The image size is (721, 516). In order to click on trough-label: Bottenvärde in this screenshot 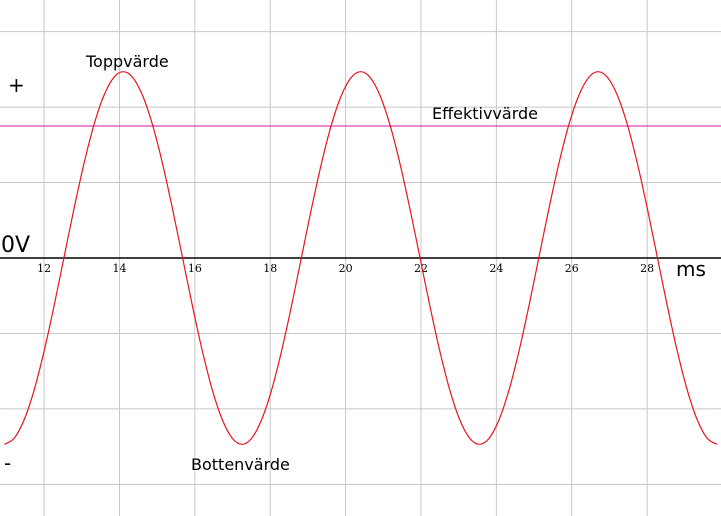, I will do `click(240, 464)`.